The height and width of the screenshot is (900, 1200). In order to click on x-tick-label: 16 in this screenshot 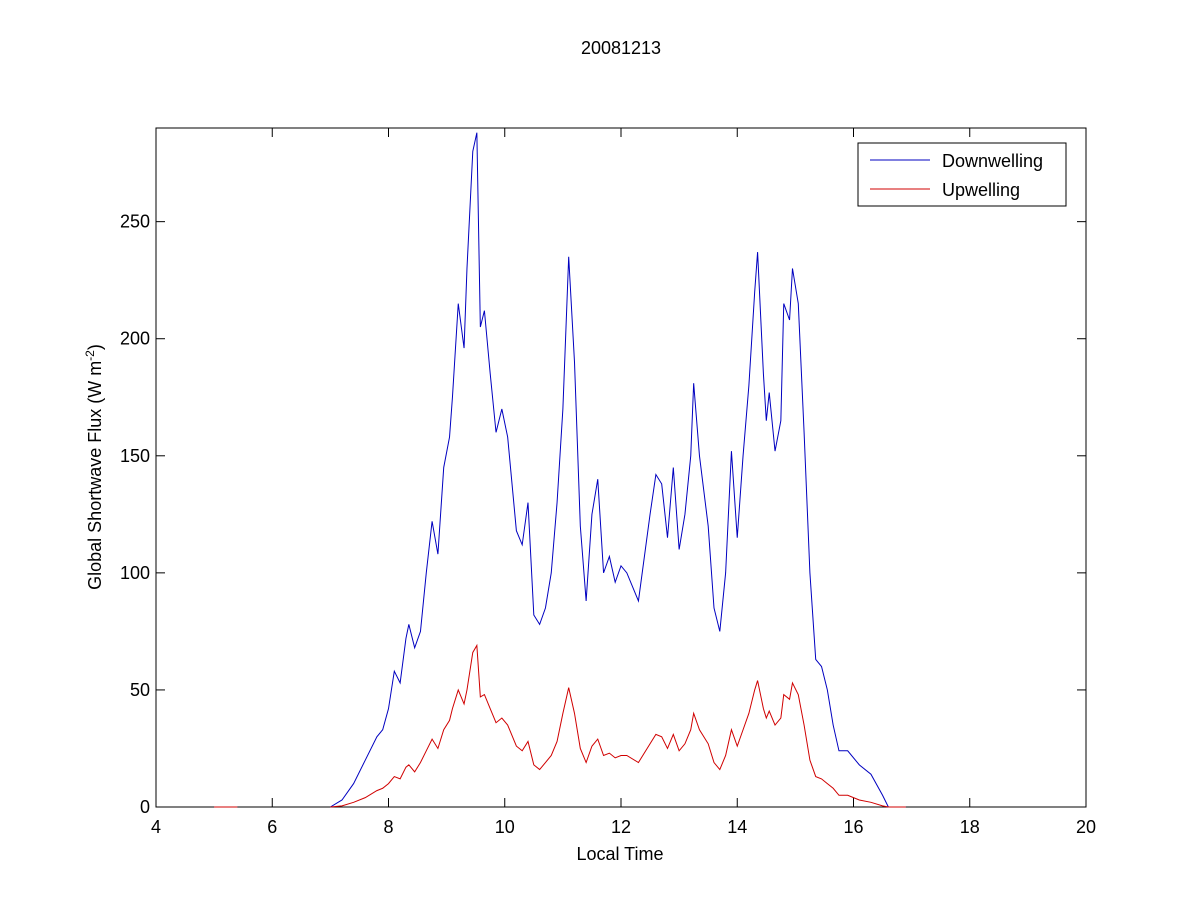, I will do `click(853, 827)`.